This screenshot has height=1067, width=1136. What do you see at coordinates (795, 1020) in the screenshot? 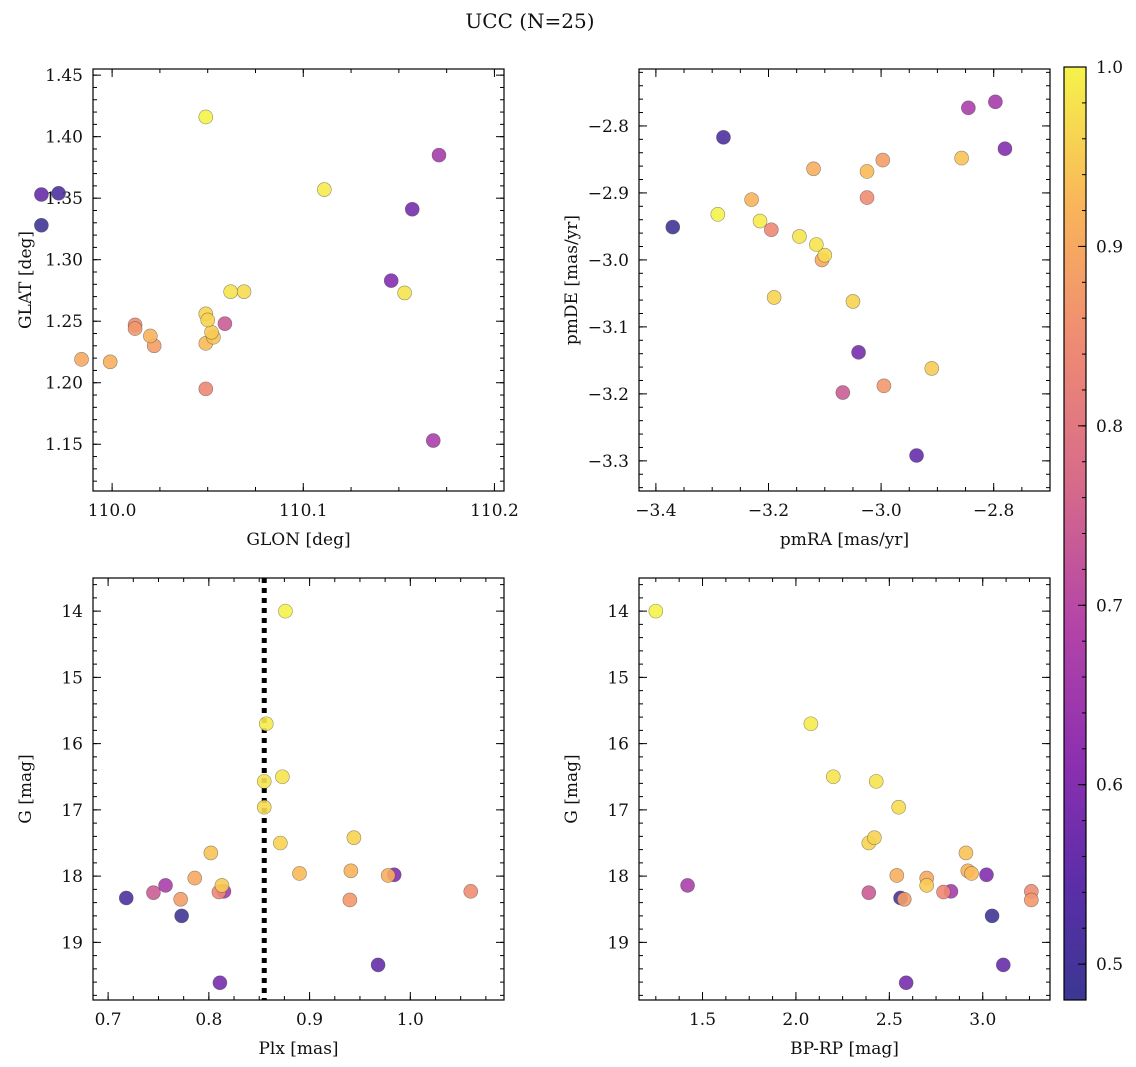
I see `x-tick-label: 2.0` at bounding box center [795, 1020].